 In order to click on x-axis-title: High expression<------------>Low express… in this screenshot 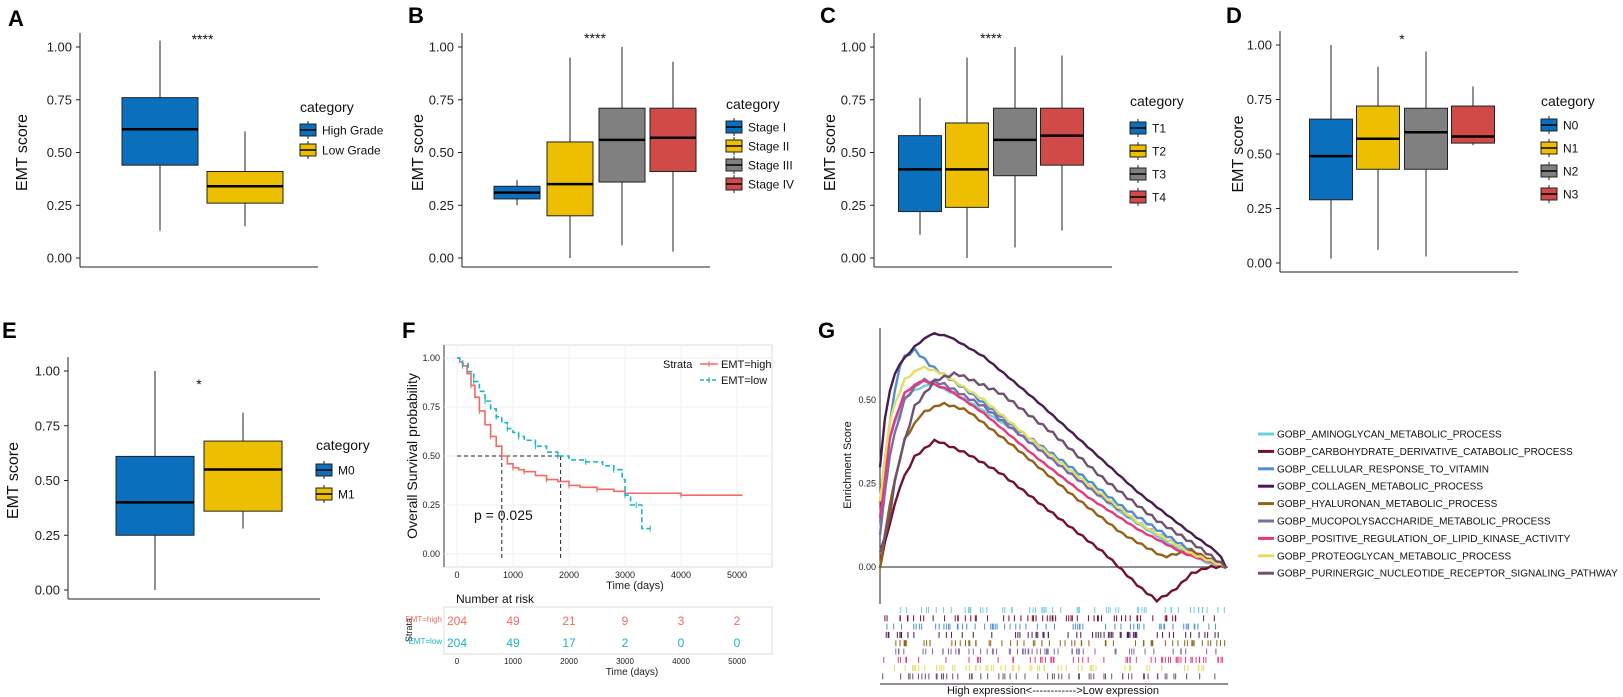, I will do `click(1053, 691)`.